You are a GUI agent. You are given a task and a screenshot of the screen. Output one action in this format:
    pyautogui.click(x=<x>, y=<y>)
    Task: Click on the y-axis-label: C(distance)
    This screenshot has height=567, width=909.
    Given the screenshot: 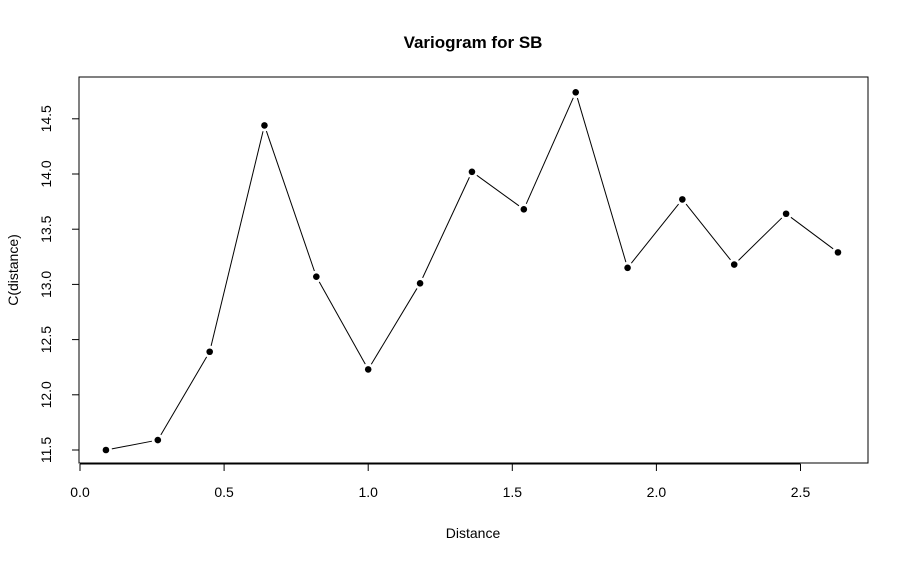 What is the action you would take?
    pyautogui.click(x=13, y=270)
    